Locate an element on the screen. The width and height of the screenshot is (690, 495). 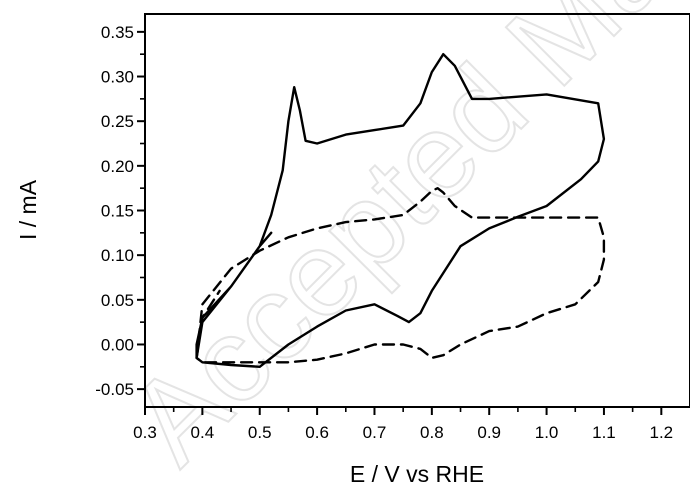
x-tick-label: 0.5 is located at coordinates (260, 432).